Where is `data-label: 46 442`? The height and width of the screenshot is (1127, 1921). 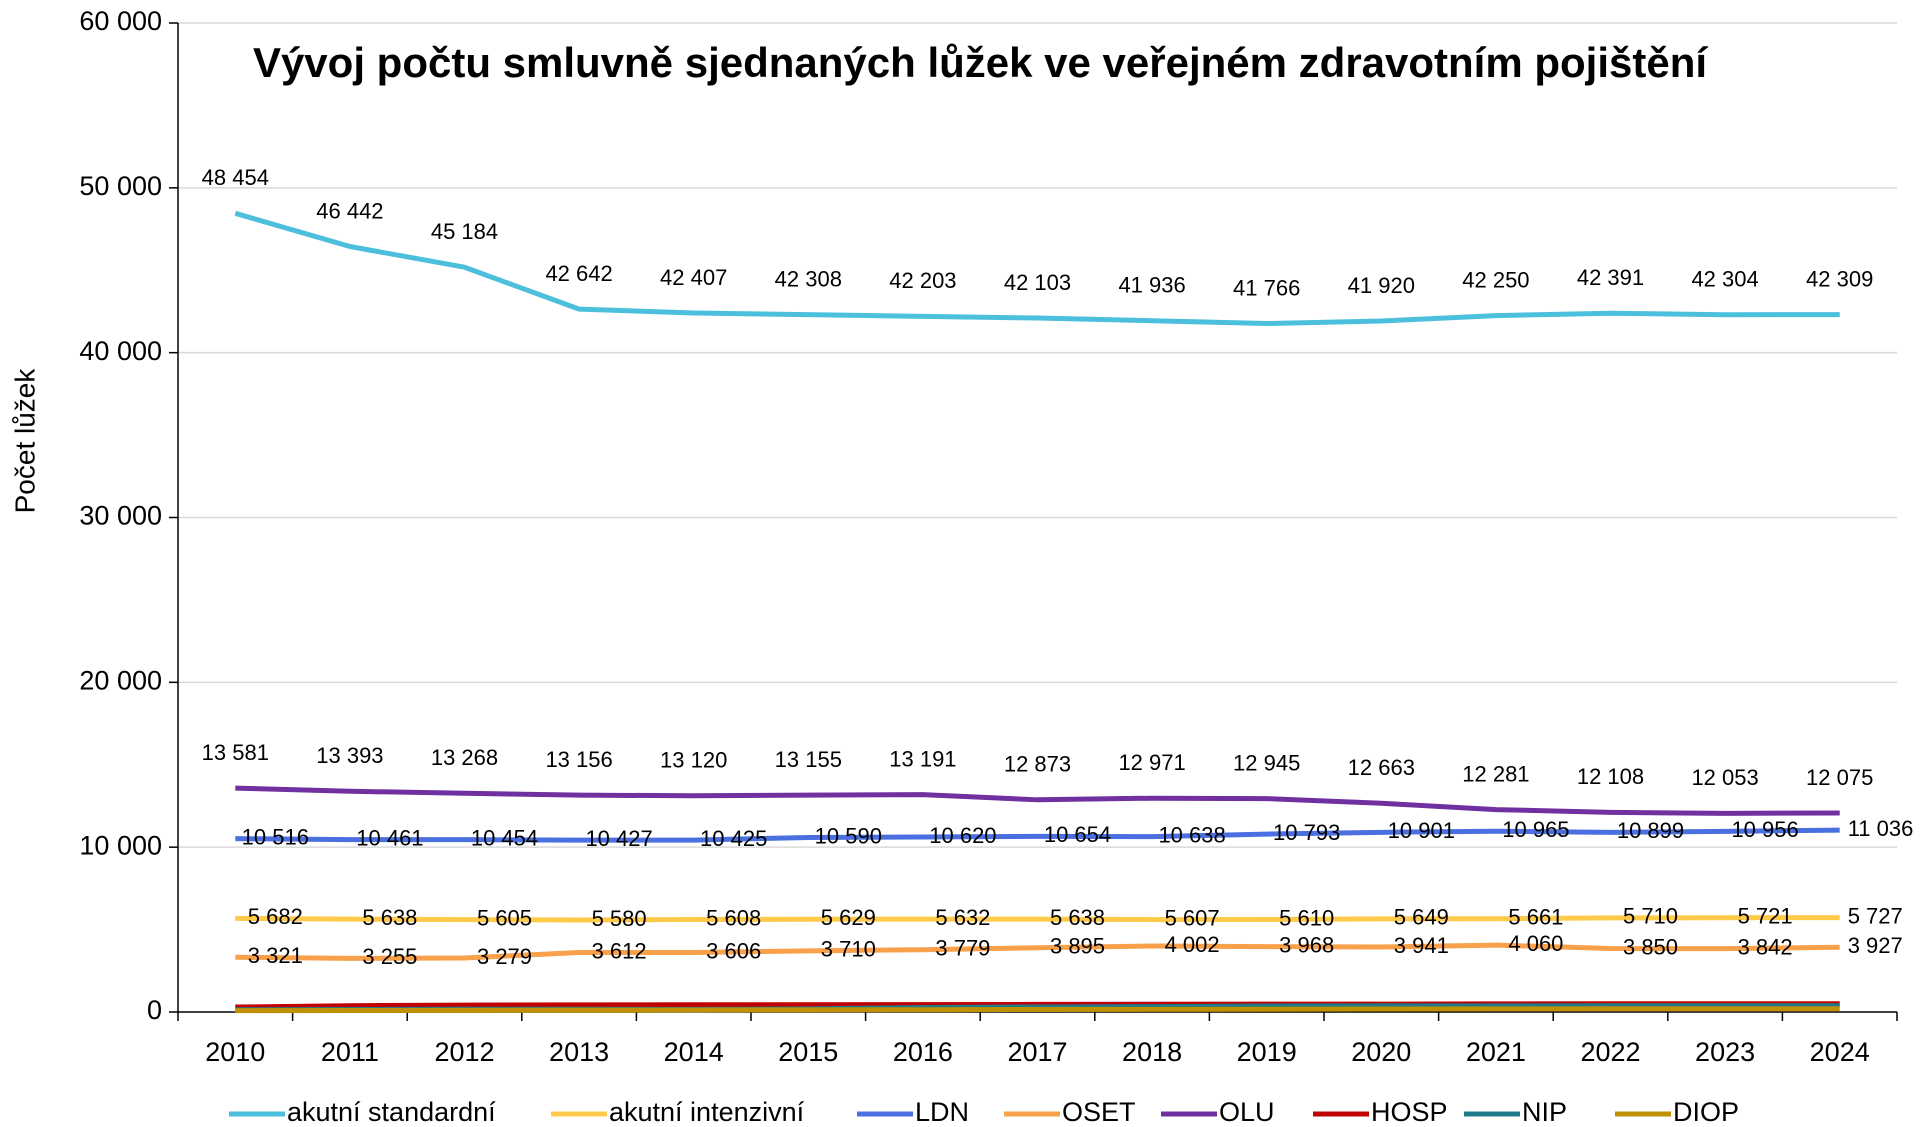 data-label: 46 442 is located at coordinates (349, 210).